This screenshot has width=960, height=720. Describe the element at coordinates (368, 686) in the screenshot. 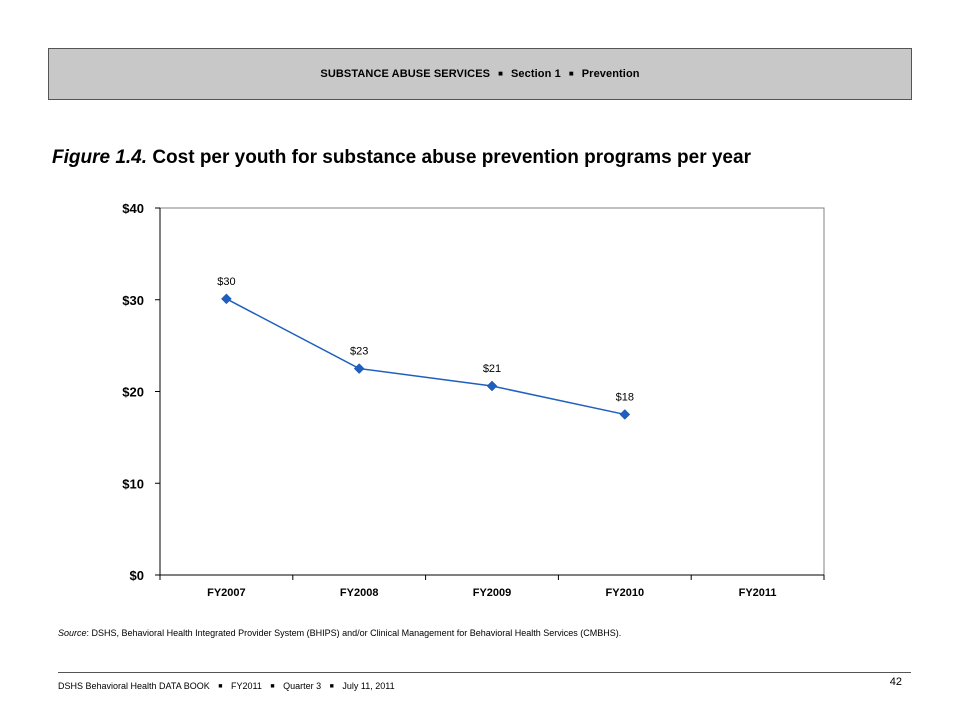

I see `footer-date: July 11, 2011` at that location.